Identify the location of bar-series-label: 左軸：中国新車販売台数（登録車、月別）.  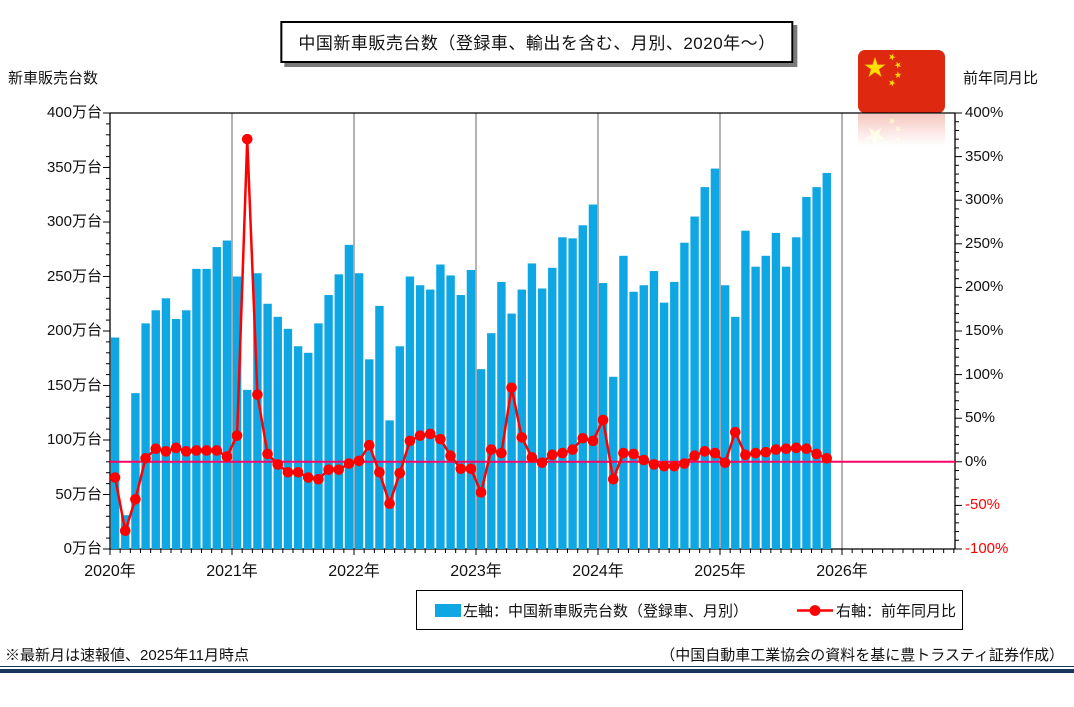
(606, 611).